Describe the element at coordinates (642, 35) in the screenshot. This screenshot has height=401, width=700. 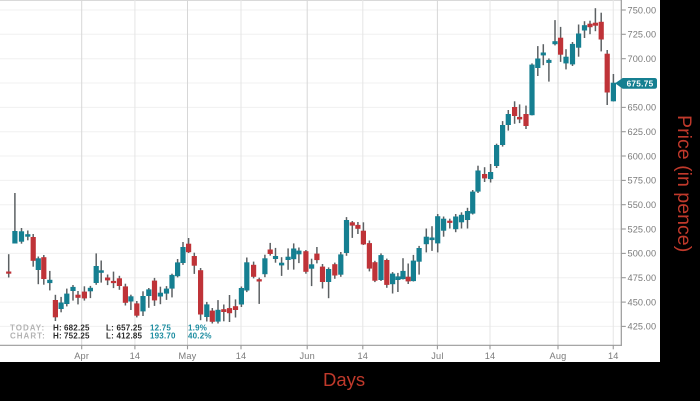
I see `svg-text: 725.00` at that location.